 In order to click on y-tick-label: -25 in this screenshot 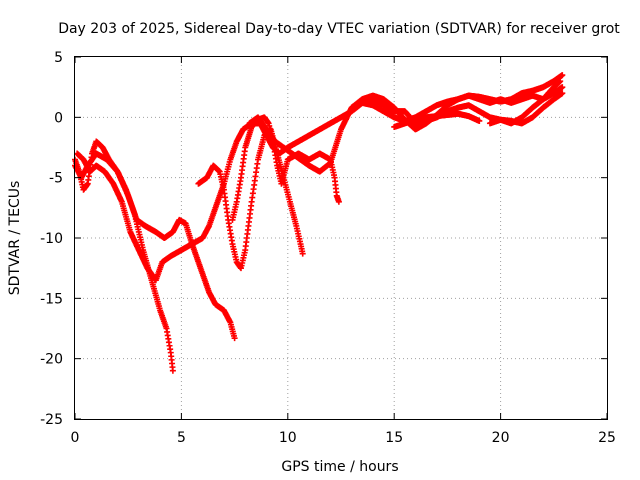, I will do `click(51, 420)`.